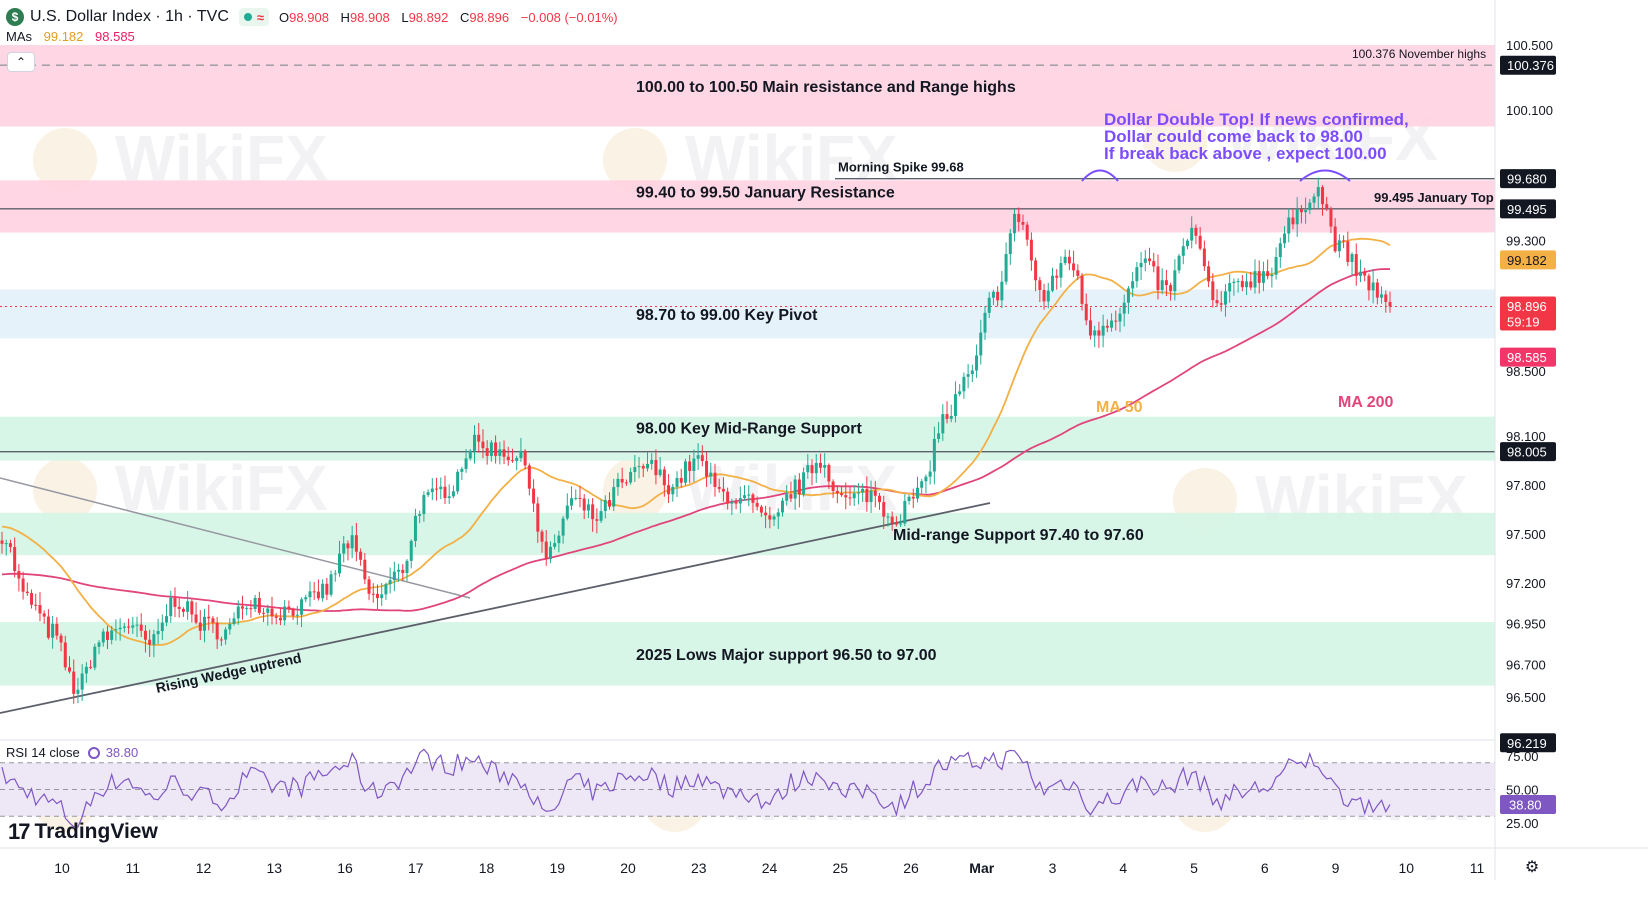 This screenshot has width=1648, height=924. What do you see at coordinates (1523, 321) in the screenshot?
I see `bar-countdown-text: 59:19` at bounding box center [1523, 321].